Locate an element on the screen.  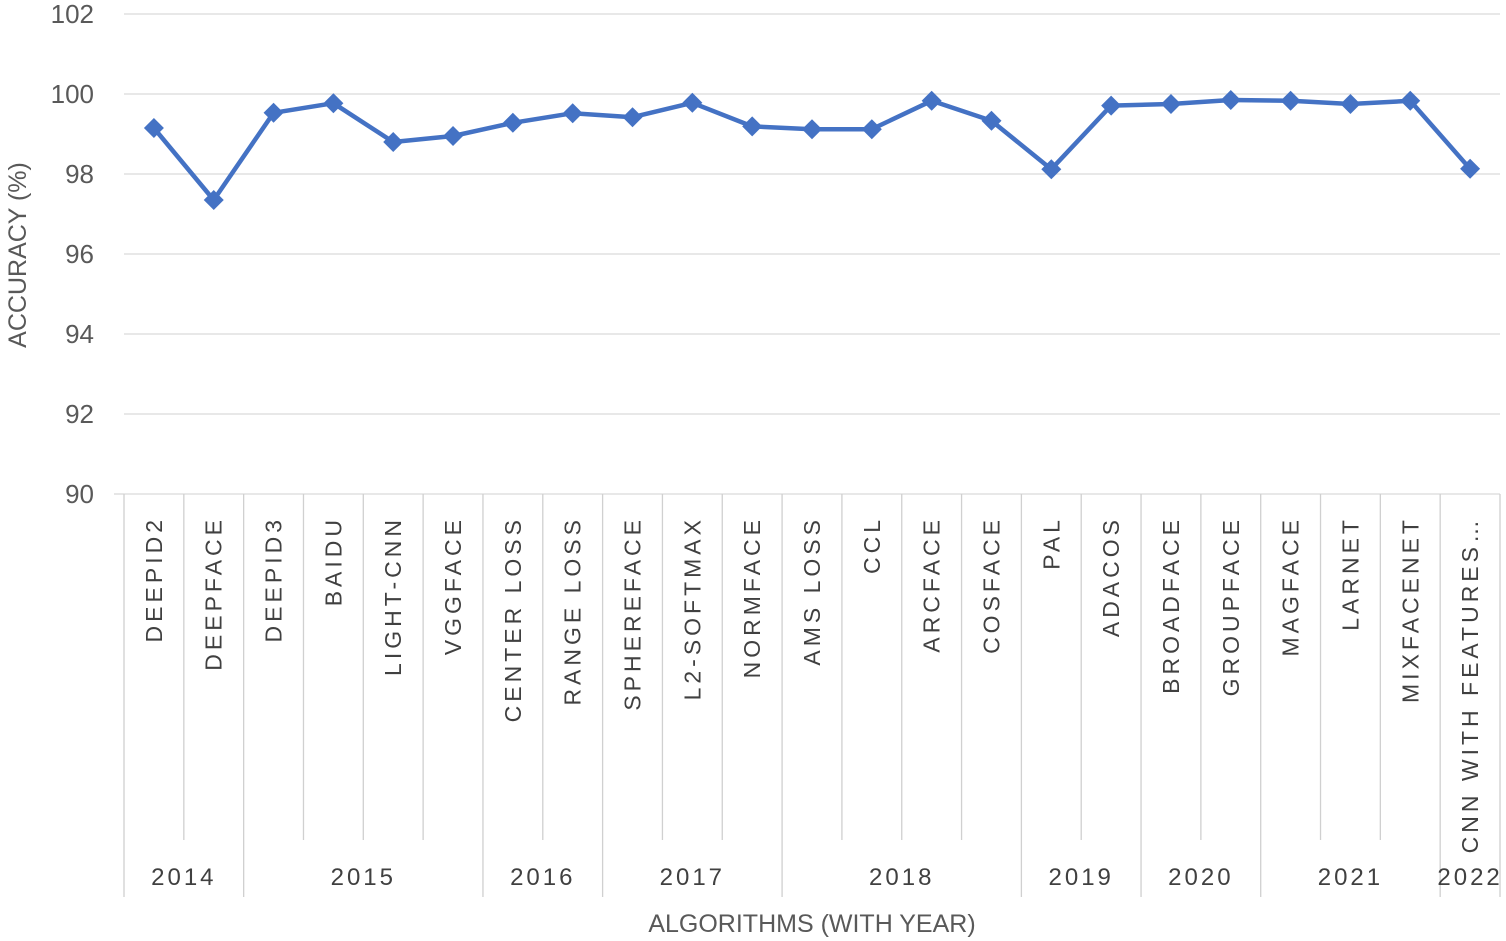
x-category-label: MAGFACE is located at coordinates (1291, 586).